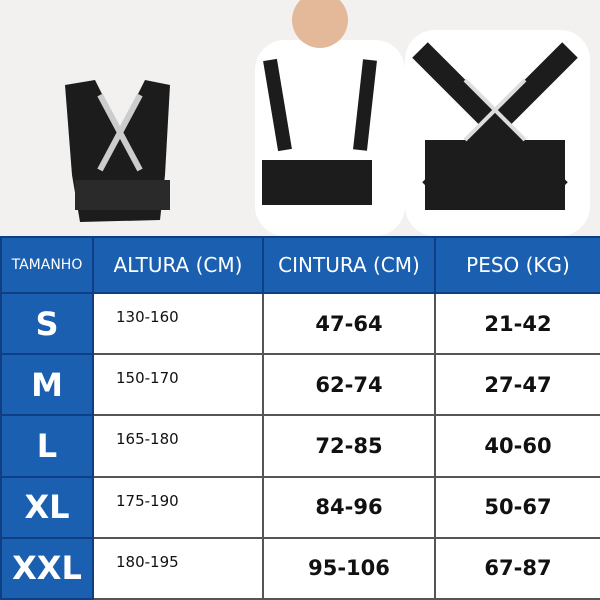 The height and width of the screenshot is (600, 600). What do you see at coordinates (349, 507) in the screenshot?
I see `cintura-cell: 84-96` at bounding box center [349, 507].